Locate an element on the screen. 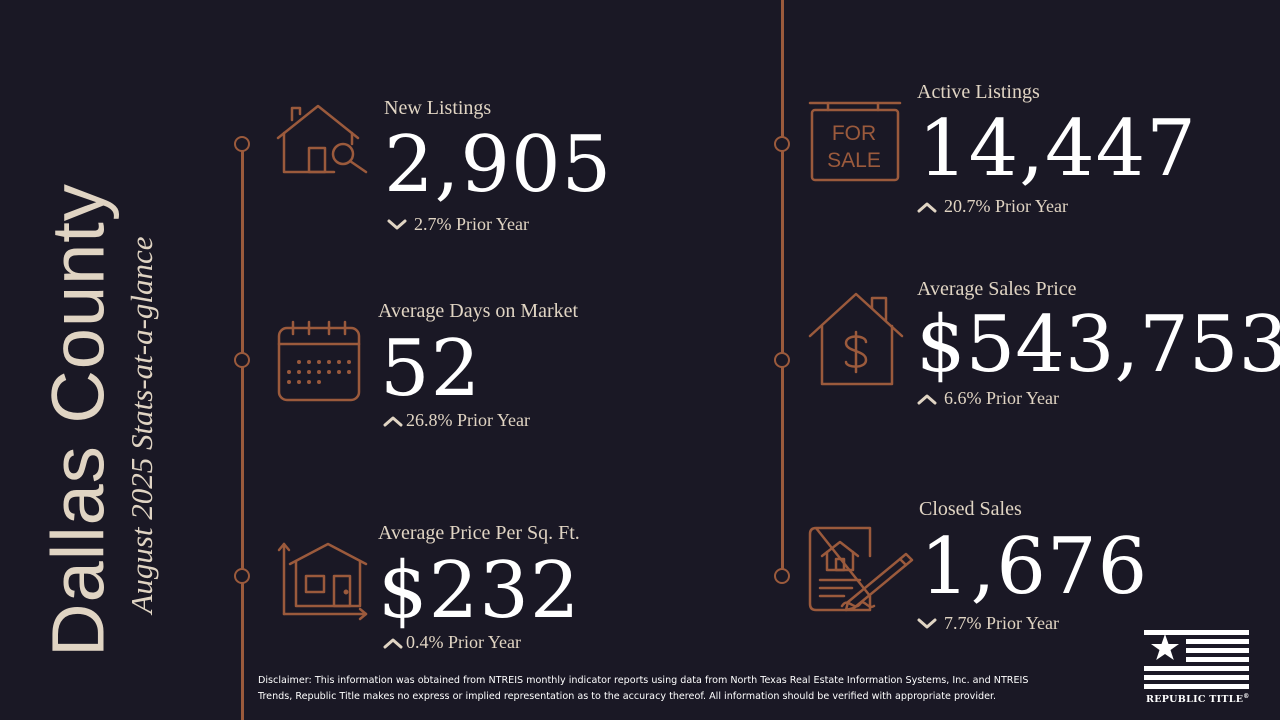 Image resolution: width=1280 pixels, height=720 pixels. days-on-market-change: 26.8% Prior Year is located at coordinates (456, 420).